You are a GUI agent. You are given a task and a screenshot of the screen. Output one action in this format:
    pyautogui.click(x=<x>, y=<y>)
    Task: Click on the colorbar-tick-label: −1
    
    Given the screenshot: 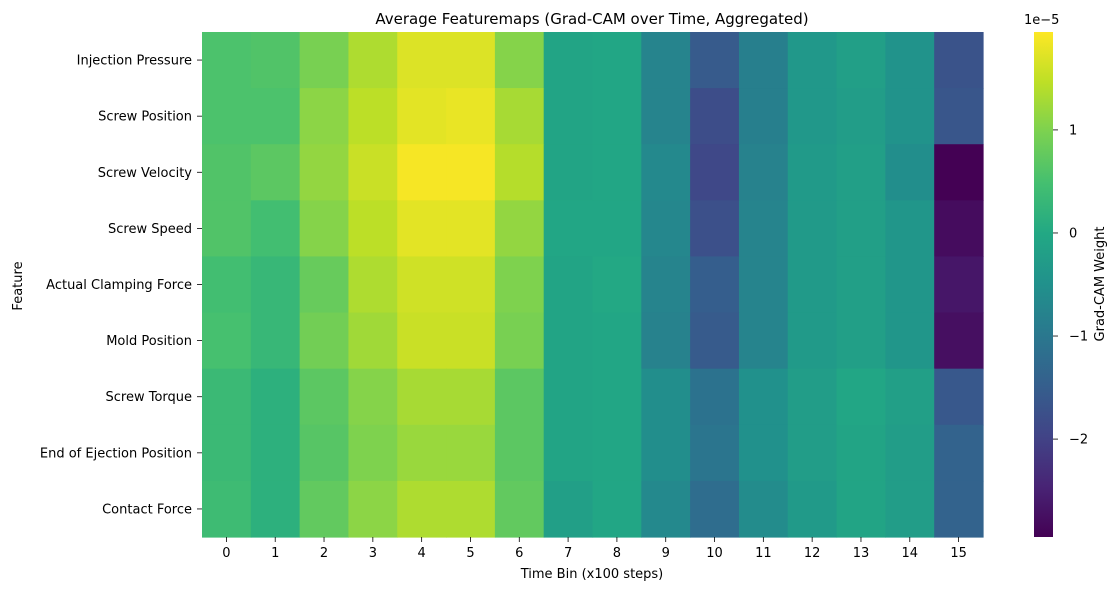 What is the action you would take?
    pyautogui.click(x=1078, y=337)
    